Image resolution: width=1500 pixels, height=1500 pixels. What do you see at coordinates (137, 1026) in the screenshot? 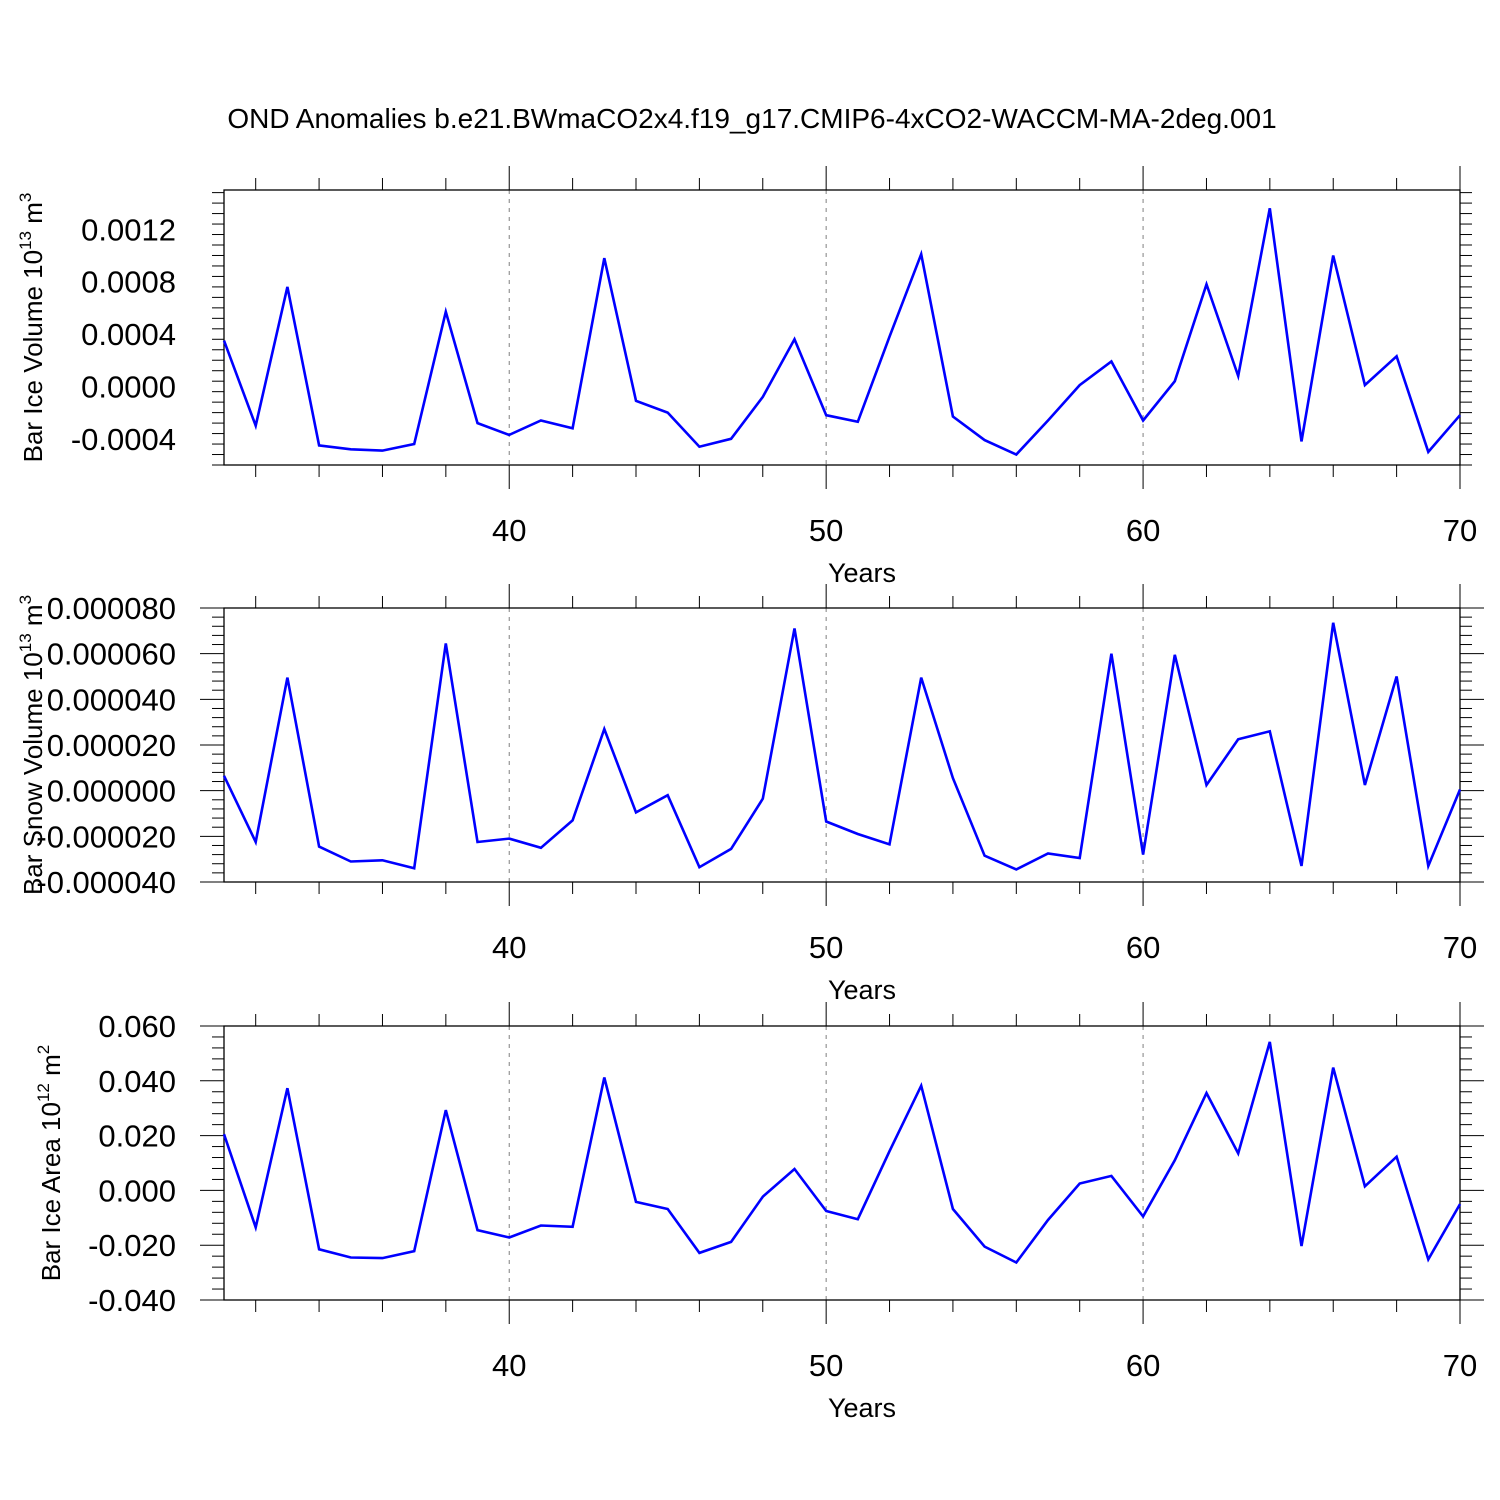
I see `y-tick-label: 0.060` at bounding box center [137, 1026].